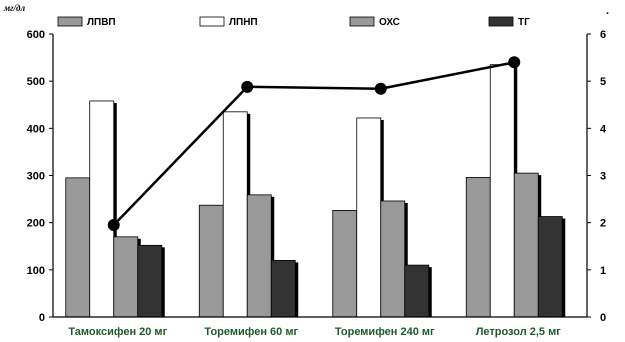 Image resolution: width=625 pixels, height=342 pixels. What do you see at coordinates (596, 176) in the screenshot?
I see `y2-axis: 0 1 2 3 4 5 6` at bounding box center [596, 176].